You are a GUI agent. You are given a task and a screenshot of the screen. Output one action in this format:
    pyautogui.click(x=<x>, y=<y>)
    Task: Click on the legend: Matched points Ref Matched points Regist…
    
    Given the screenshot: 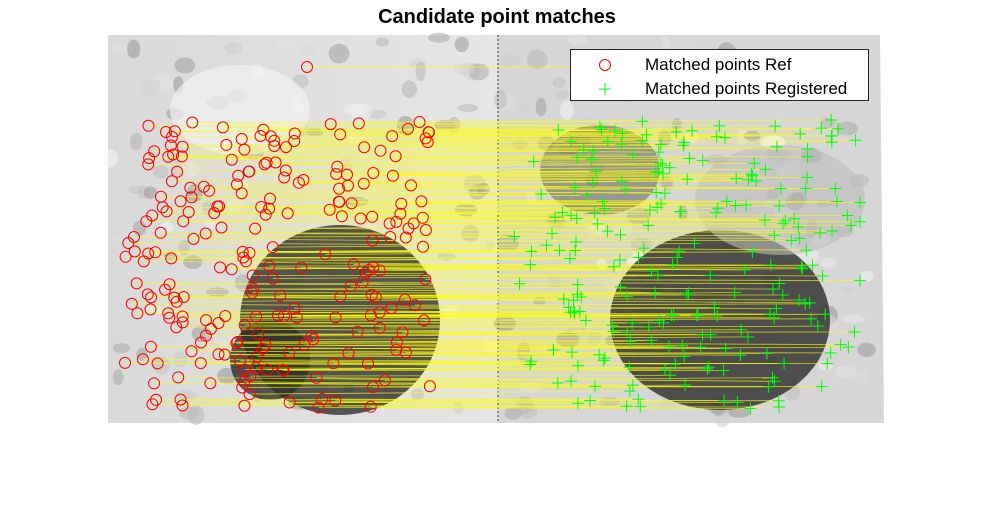 What is the action you would take?
    pyautogui.click(x=719, y=75)
    